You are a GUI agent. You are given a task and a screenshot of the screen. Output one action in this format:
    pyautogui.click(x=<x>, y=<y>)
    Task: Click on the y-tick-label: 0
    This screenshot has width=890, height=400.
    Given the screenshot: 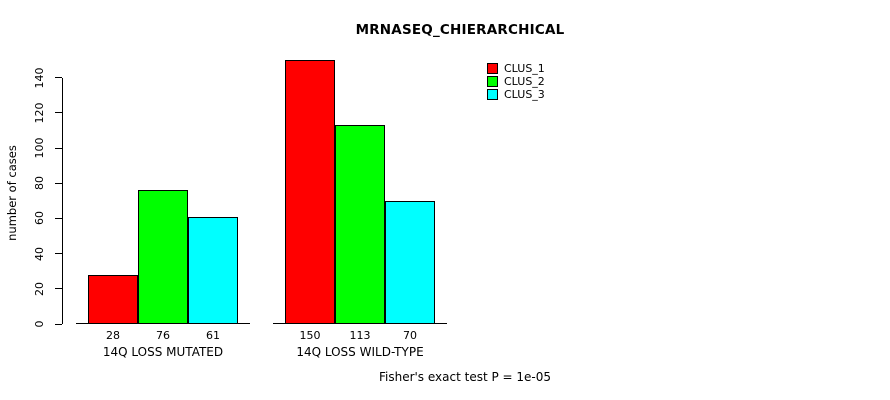 What is the action you would take?
    pyautogui.click(x=39, y=324)
    